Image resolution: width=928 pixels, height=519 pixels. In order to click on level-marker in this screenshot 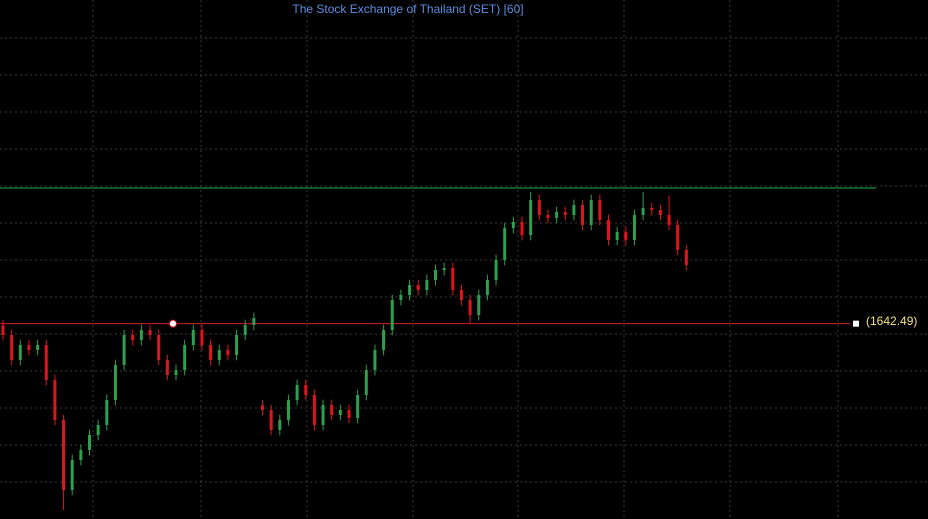, I will do `click(173, 323)`.